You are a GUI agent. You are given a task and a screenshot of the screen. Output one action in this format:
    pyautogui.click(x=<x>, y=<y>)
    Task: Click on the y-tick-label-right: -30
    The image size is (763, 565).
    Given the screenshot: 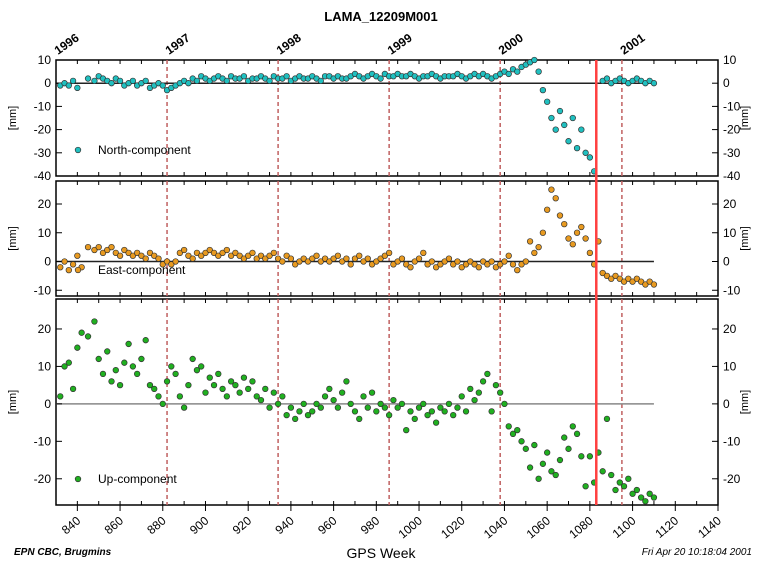 What is the action you would take?
    pyautogui.click(x=732, y=153)
    